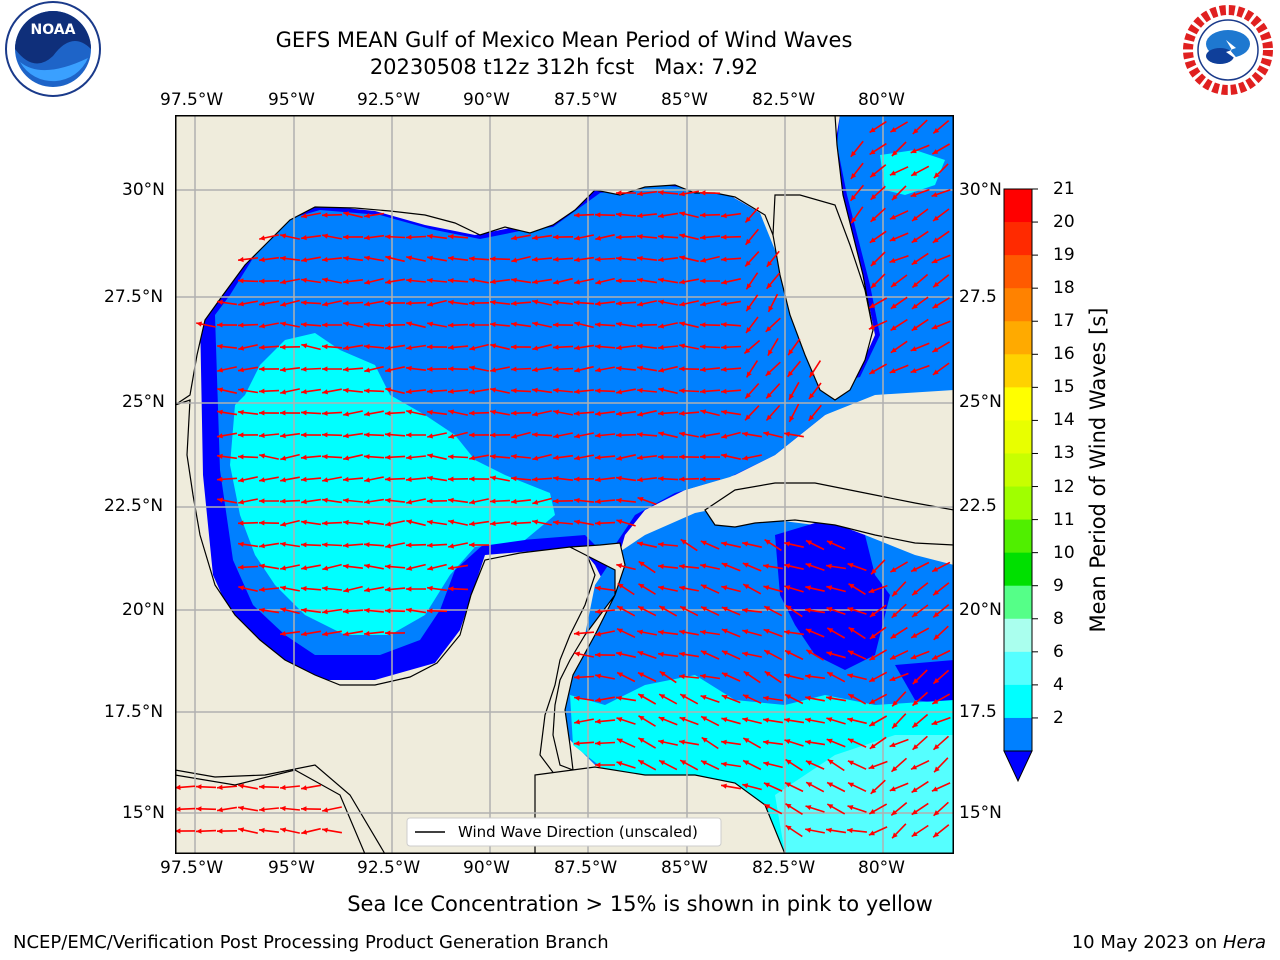 The width and height of the screenshot is (1280, 960). What do you see at coordinates (1064, 387) in the screenshot?
I see `colorbar-tick-label: 15` at bounding box center [1064, 387].